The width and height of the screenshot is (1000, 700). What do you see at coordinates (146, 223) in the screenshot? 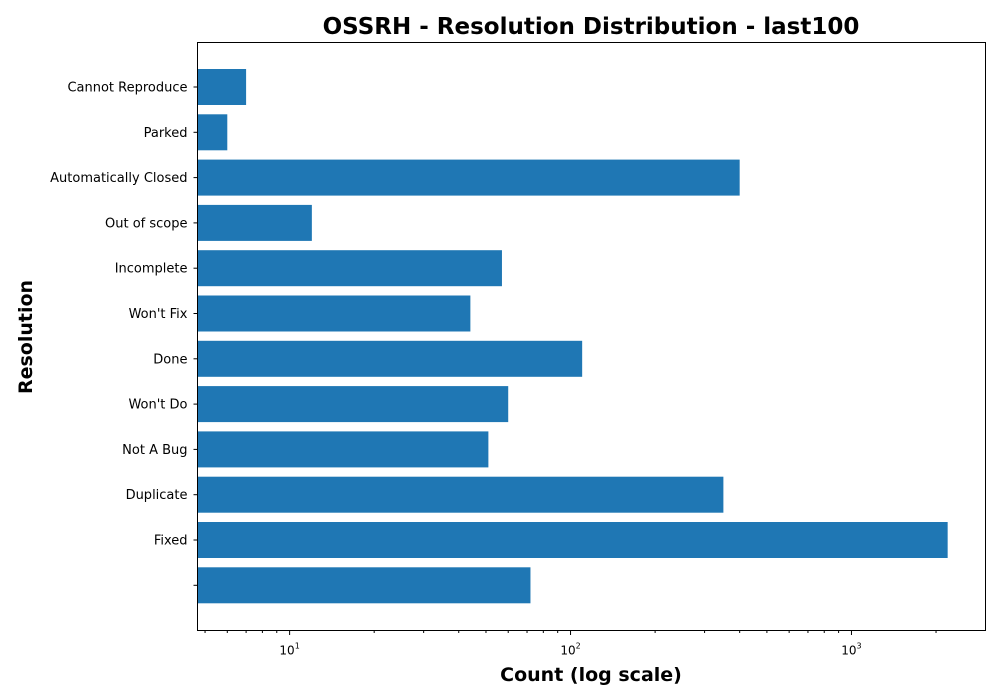
I see `y-tick-label: Out of scope` at bounding box center [146, 223].